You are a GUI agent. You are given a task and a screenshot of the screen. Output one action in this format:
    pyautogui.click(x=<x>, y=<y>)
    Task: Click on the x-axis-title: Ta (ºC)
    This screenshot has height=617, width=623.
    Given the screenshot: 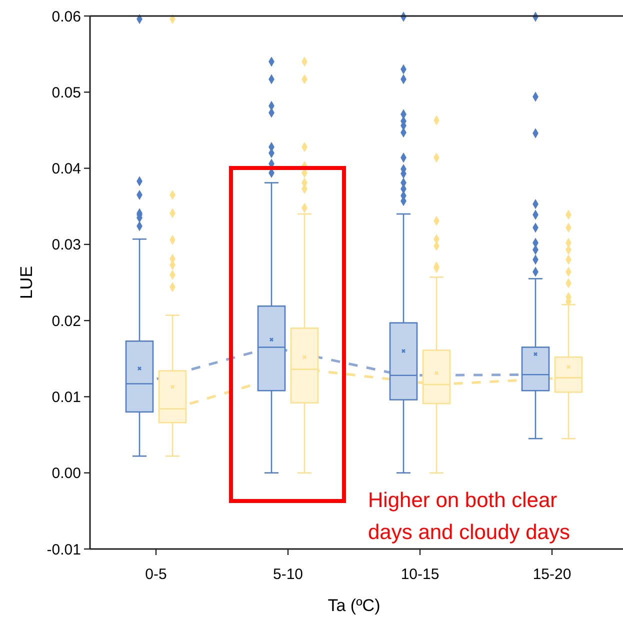 What is the action you would take?
    pyautogui.click(x=354, y=605)
    